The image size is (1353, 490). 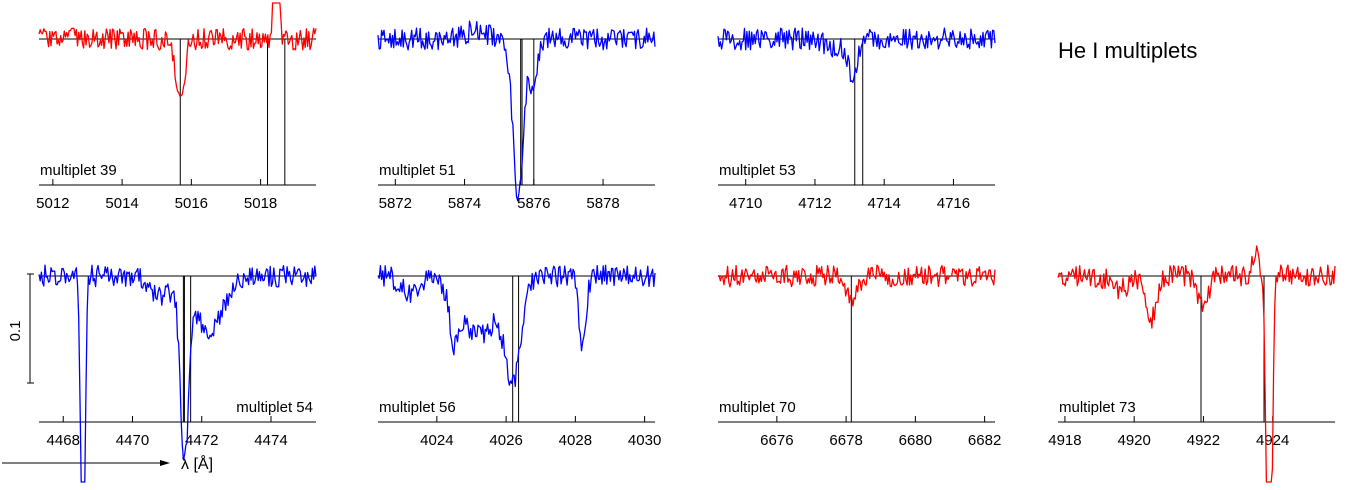 I want to click on panel-label: multiplet 73, so click(x=1097, y=407).